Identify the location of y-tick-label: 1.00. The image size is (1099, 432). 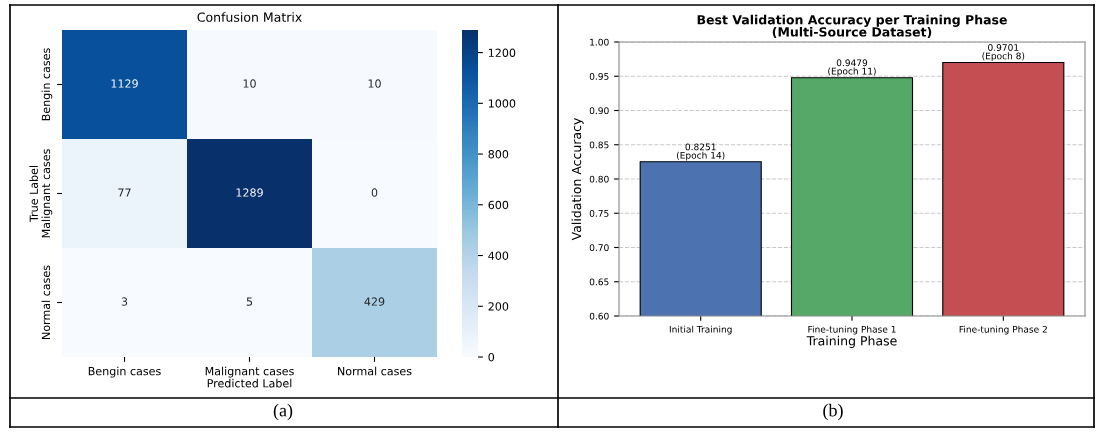
(599, 42).